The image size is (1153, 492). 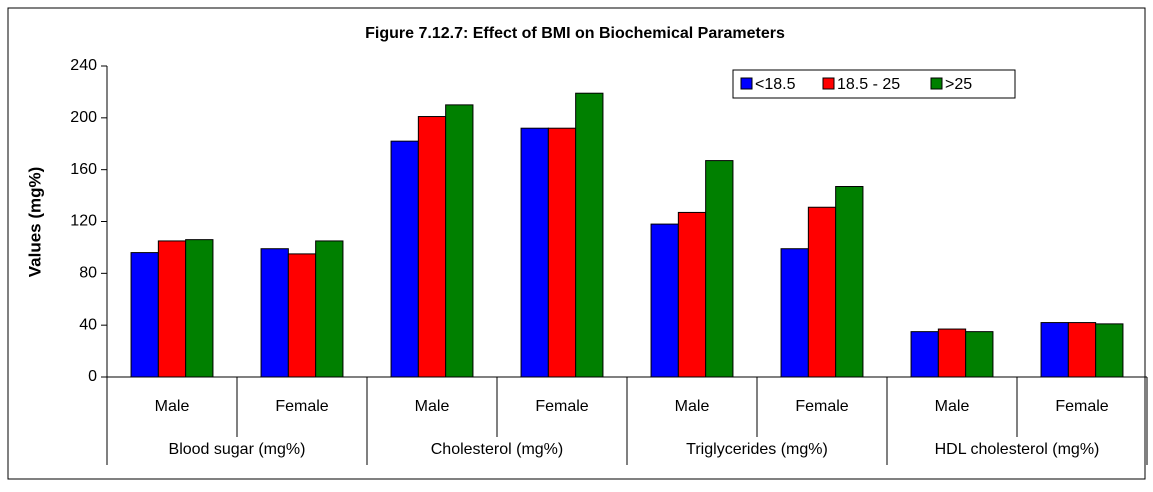 What do you see at coordinates (88, 273) in the screenshot?
I see `y-tick-label: 80` at bounding box center [88, 273].